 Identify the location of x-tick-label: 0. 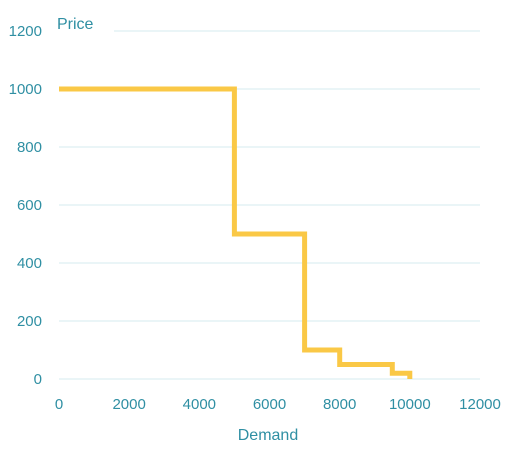
(59, 404).